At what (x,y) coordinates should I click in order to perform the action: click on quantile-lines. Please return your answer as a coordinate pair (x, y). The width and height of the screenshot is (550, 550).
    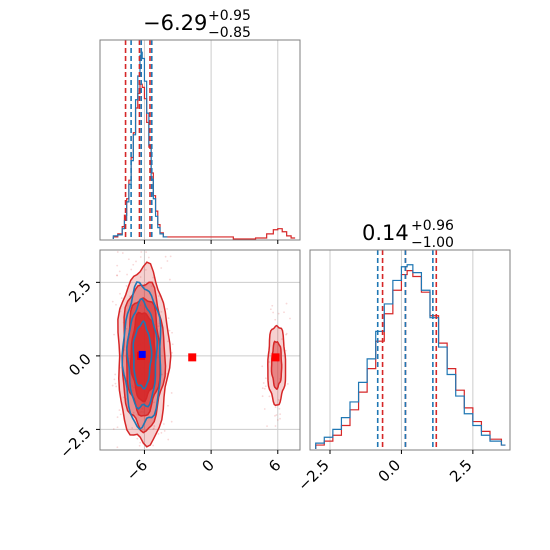
    Looking at the image, I should click on (407, 350).